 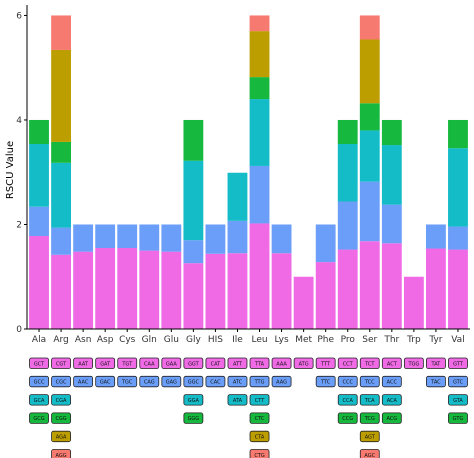 I want to click on codon-label: CTC, so click(x=260, y=419).